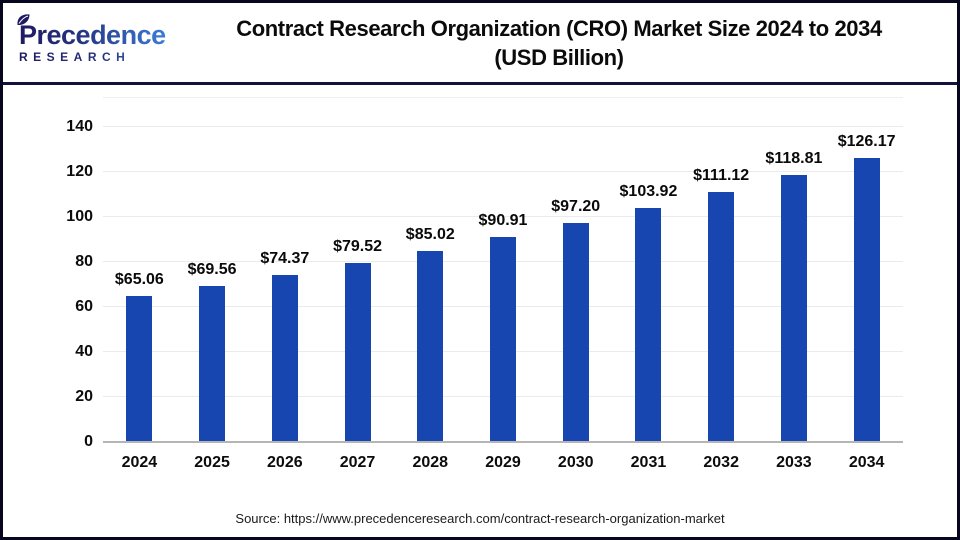 The height and width of the screenshot is (540, 960). What do you see at coordinates (84, 351) in the screenshot?
I see `y-tick-label-40: 40` at bounding box center [84, 351].